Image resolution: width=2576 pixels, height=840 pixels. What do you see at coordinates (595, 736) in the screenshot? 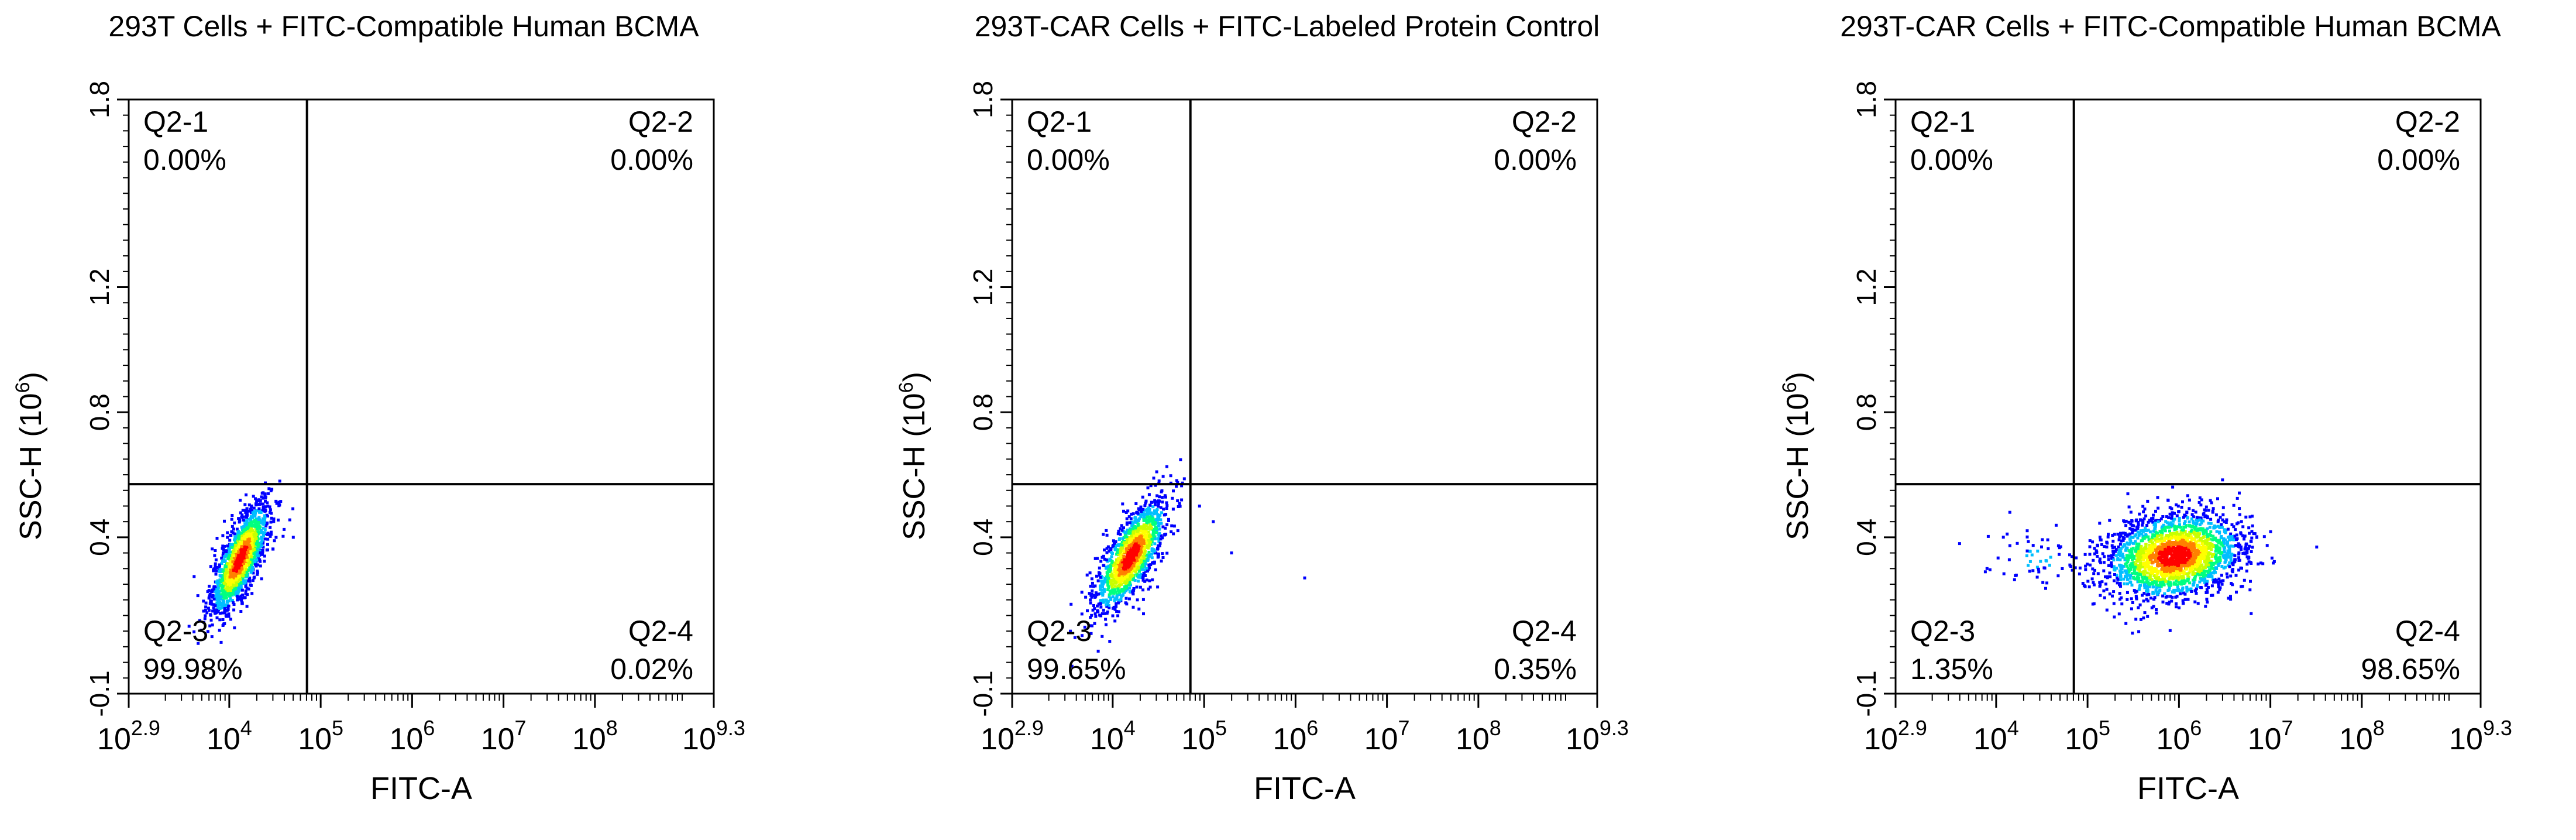
I see `x-tick-label: 108` at bounding box center [595, 736].